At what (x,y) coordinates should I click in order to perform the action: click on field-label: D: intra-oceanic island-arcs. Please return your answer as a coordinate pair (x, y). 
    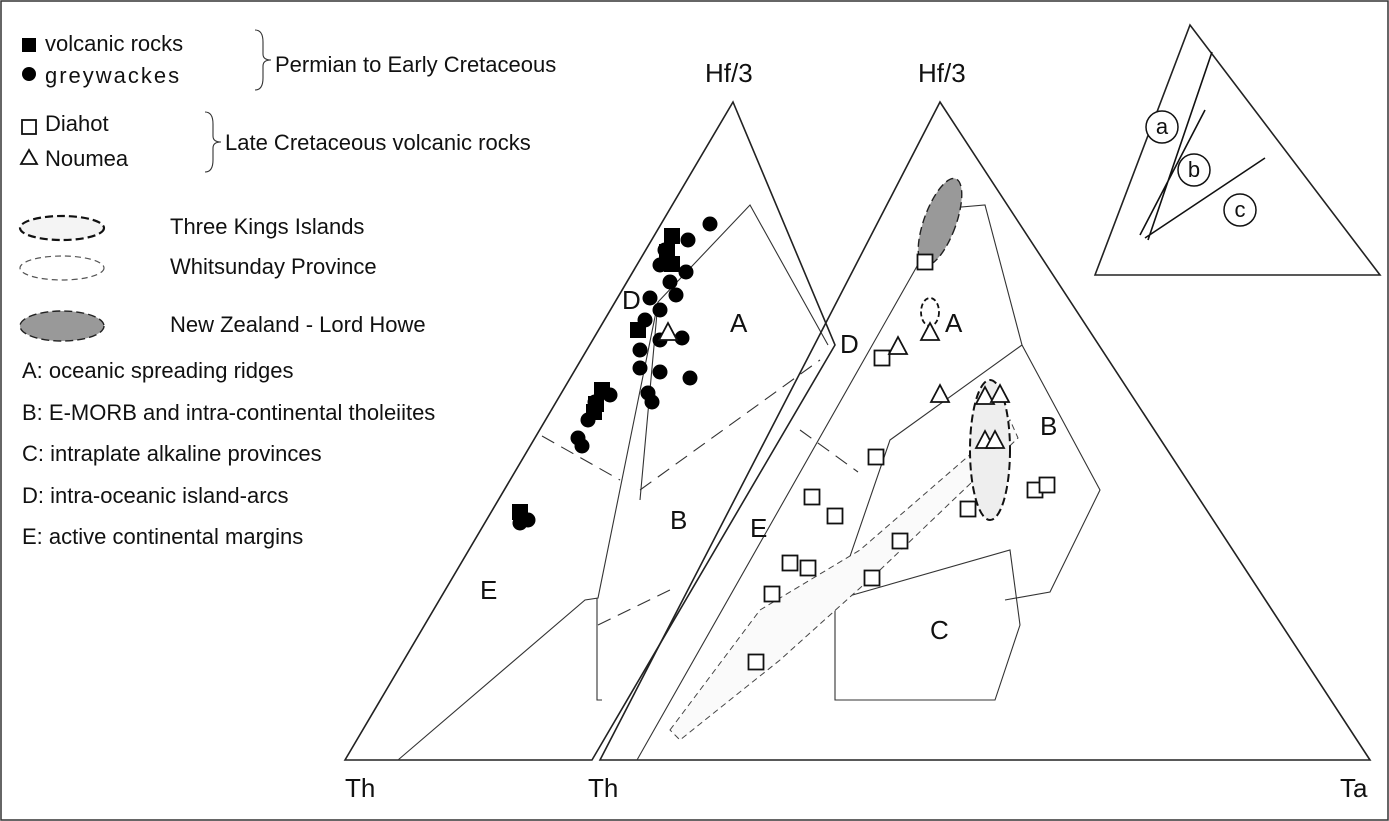
    Looking at the image, I should click on (155, 495).